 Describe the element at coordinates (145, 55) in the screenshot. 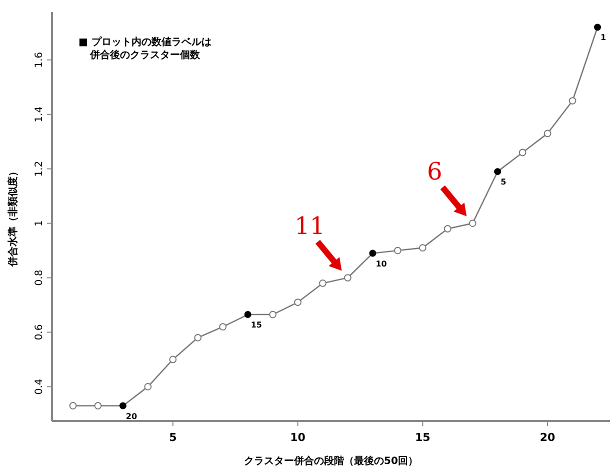

I see `annotation: 併合後のクラスター個数` at that location.